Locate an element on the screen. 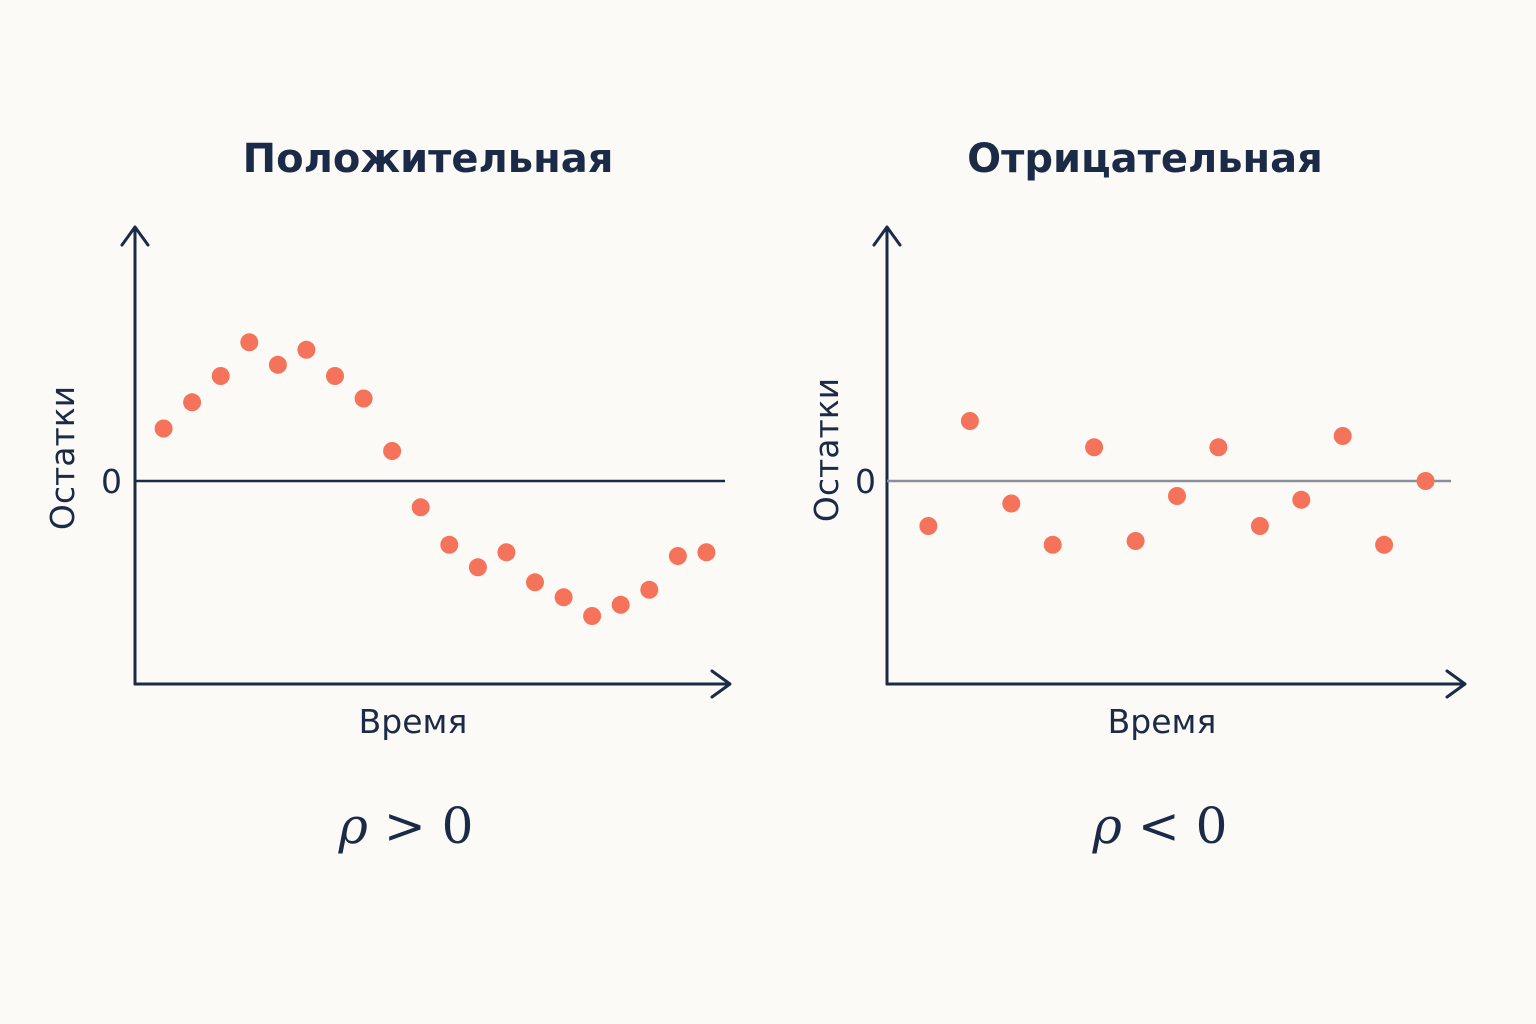 The height and width of the screenshot is (1024, 1536). chart-negative-formula-symbol: ρ is located at coordinates (1107, 826).